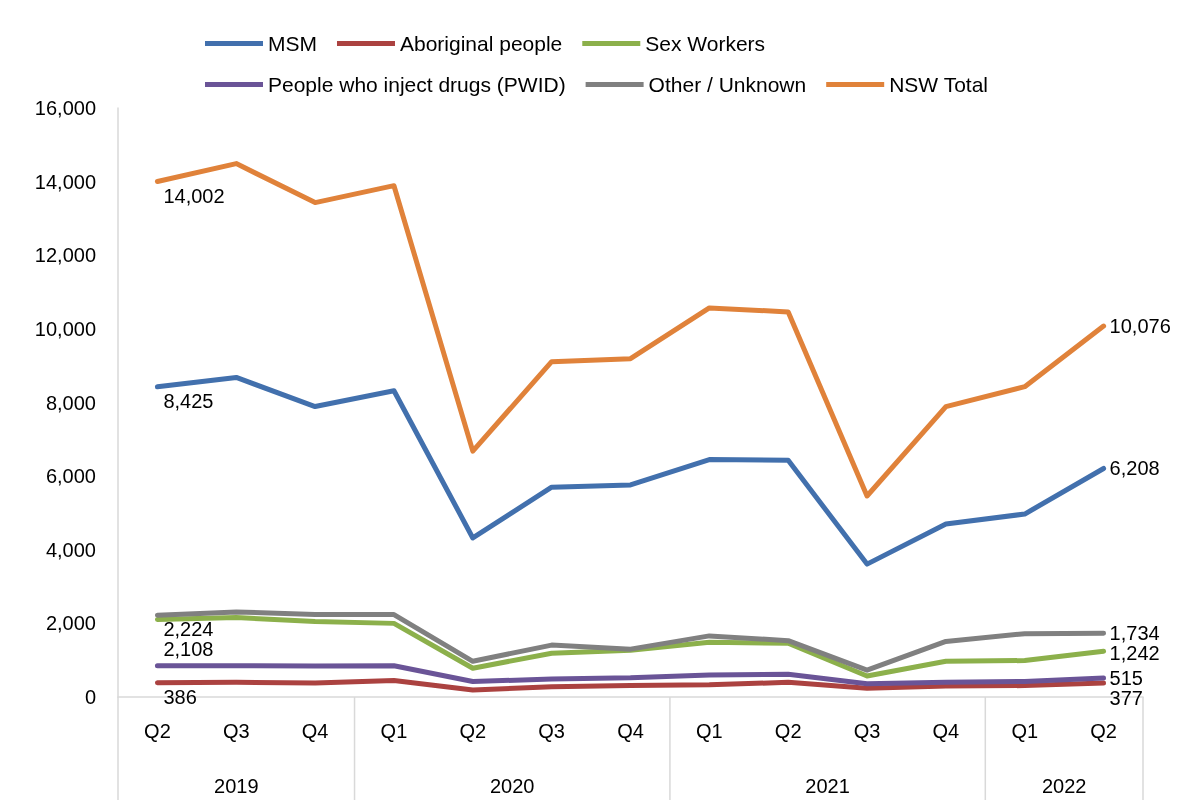 This screenshot has width=1203, height=800. Describe the element at coordinates (1064, 786) in the screenshot. I see `text: 2022` at that location.